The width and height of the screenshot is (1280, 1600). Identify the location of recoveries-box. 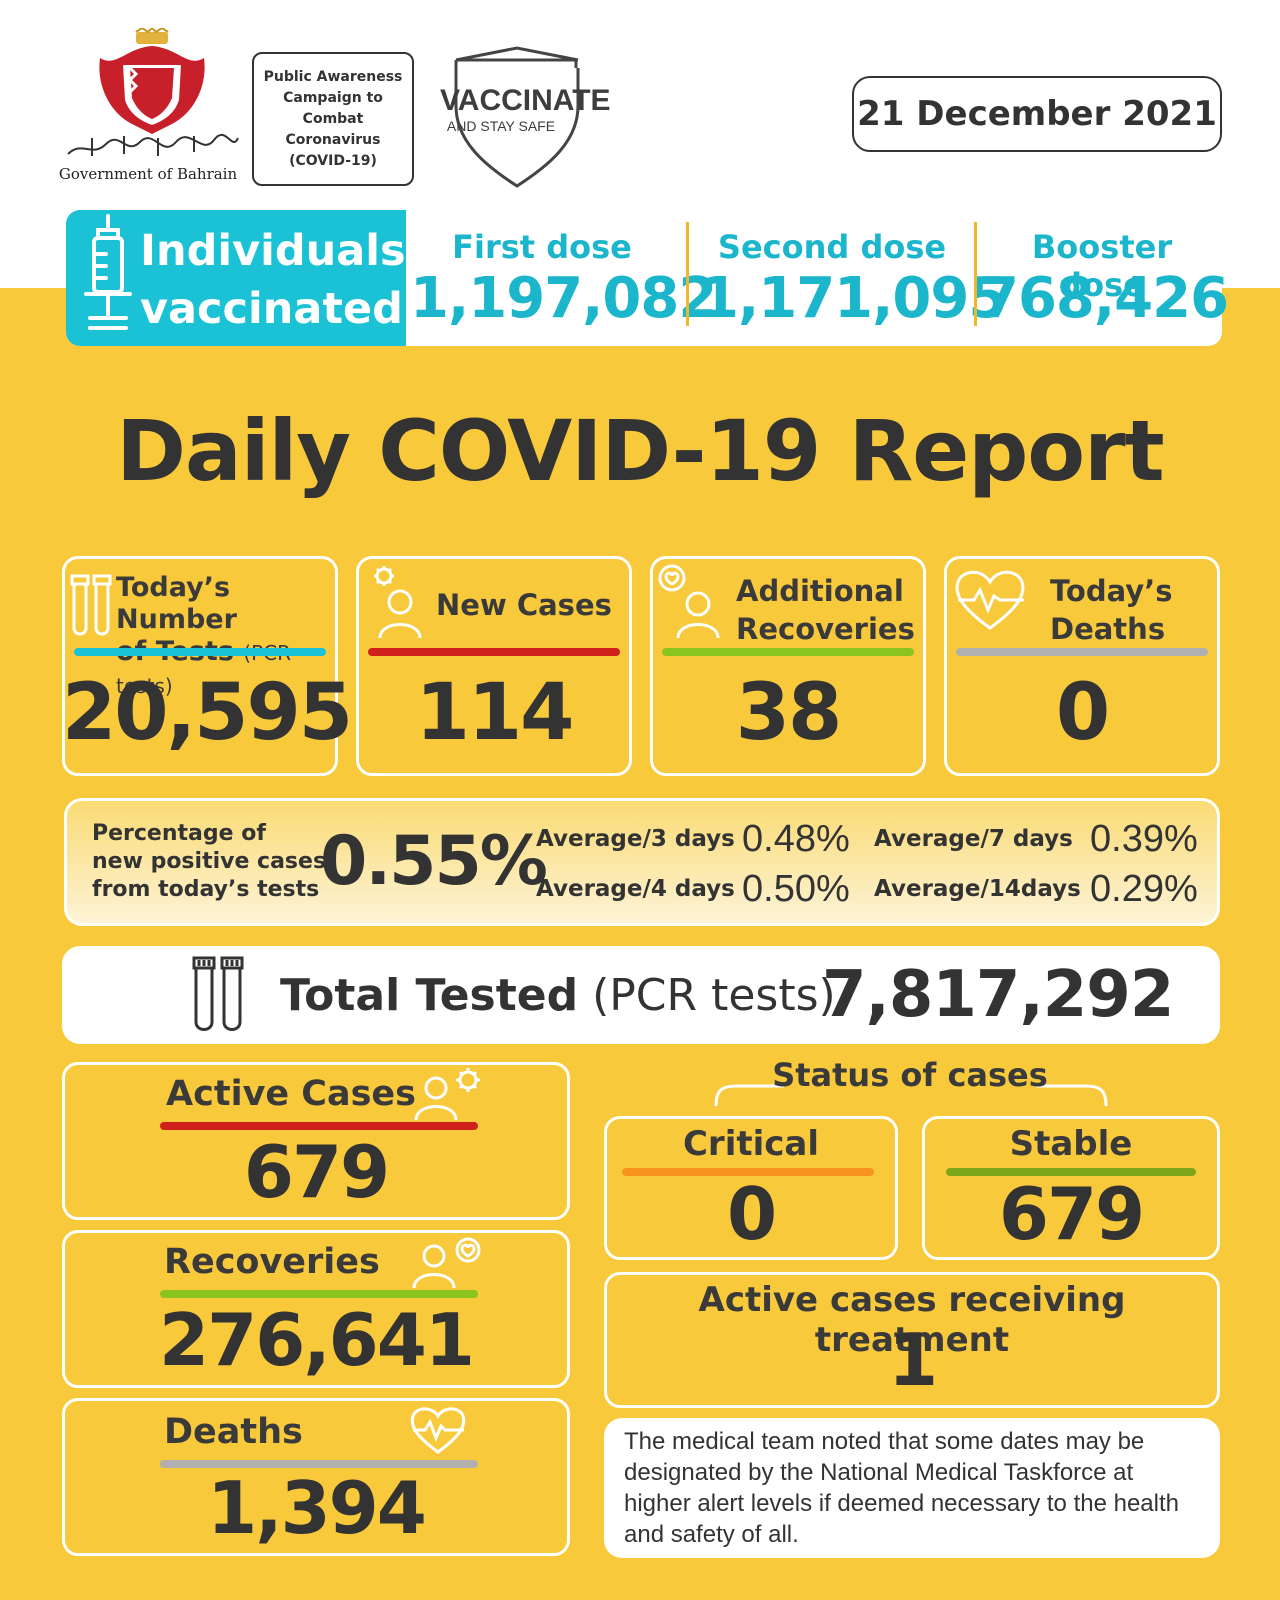
(316, 1309).